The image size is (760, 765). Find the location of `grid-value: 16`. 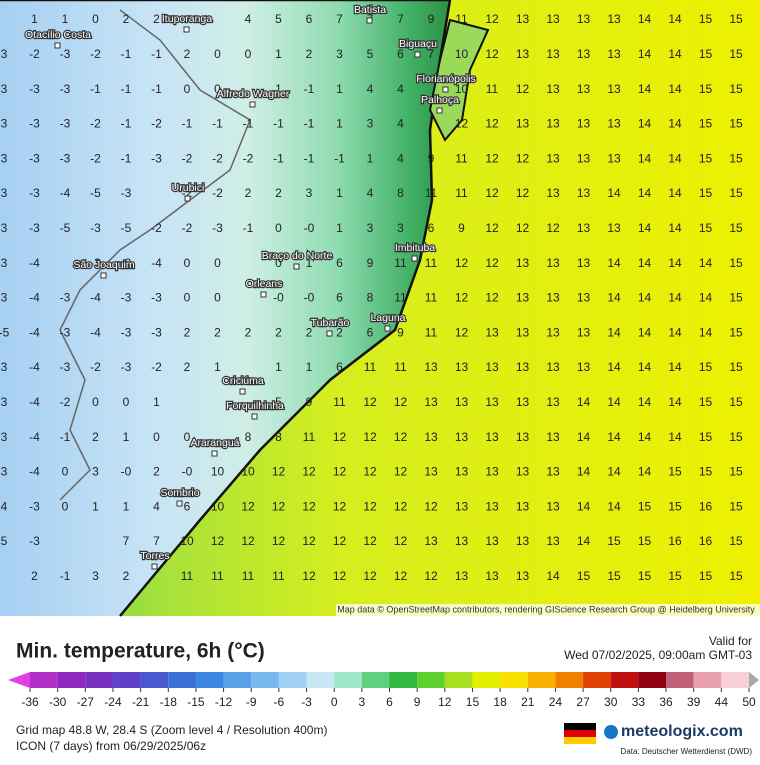

grid-value: 16 is located at coordinates (675, 541).